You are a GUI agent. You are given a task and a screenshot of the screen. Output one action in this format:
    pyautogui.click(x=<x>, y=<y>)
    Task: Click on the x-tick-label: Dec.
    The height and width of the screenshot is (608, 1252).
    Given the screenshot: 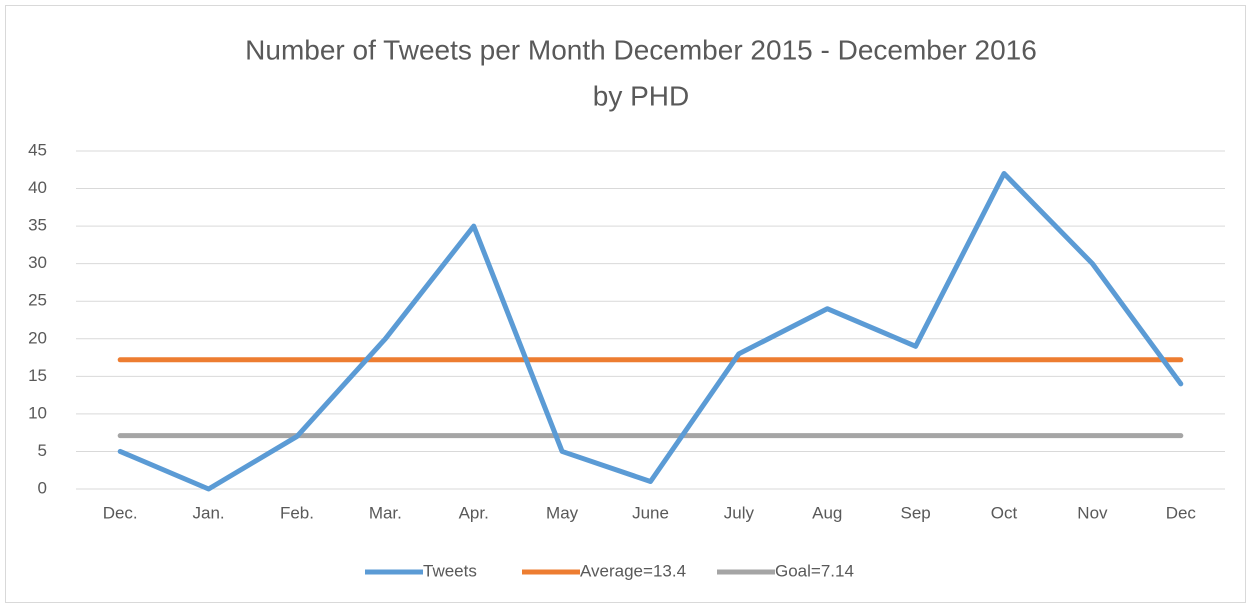 What is the action you would take?
    pyautogui.click(x=120, y=512)
    